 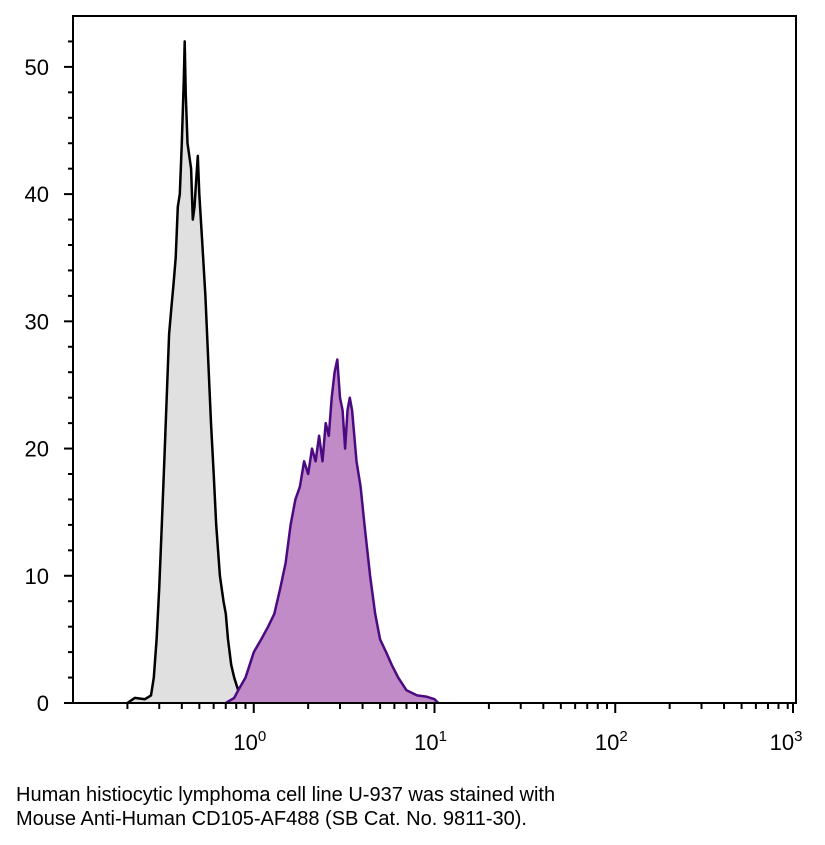 I want to click on series-1-line, so click(x=188, y=372).